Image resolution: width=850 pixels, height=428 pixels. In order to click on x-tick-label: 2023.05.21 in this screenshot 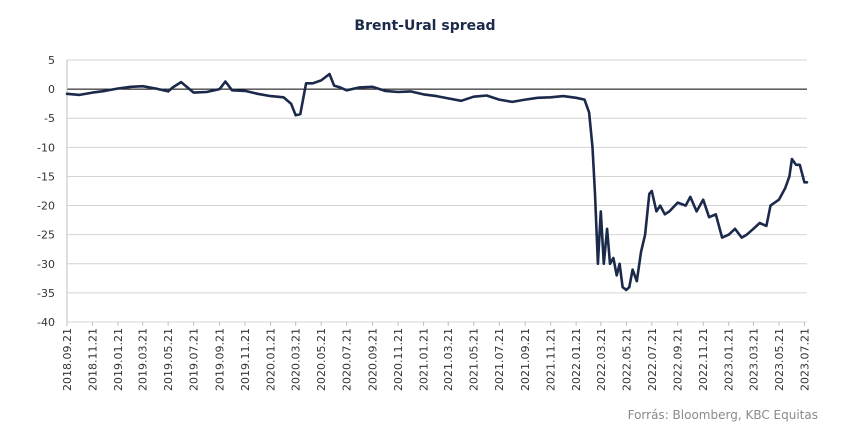, I will do `click(779, 359)`.